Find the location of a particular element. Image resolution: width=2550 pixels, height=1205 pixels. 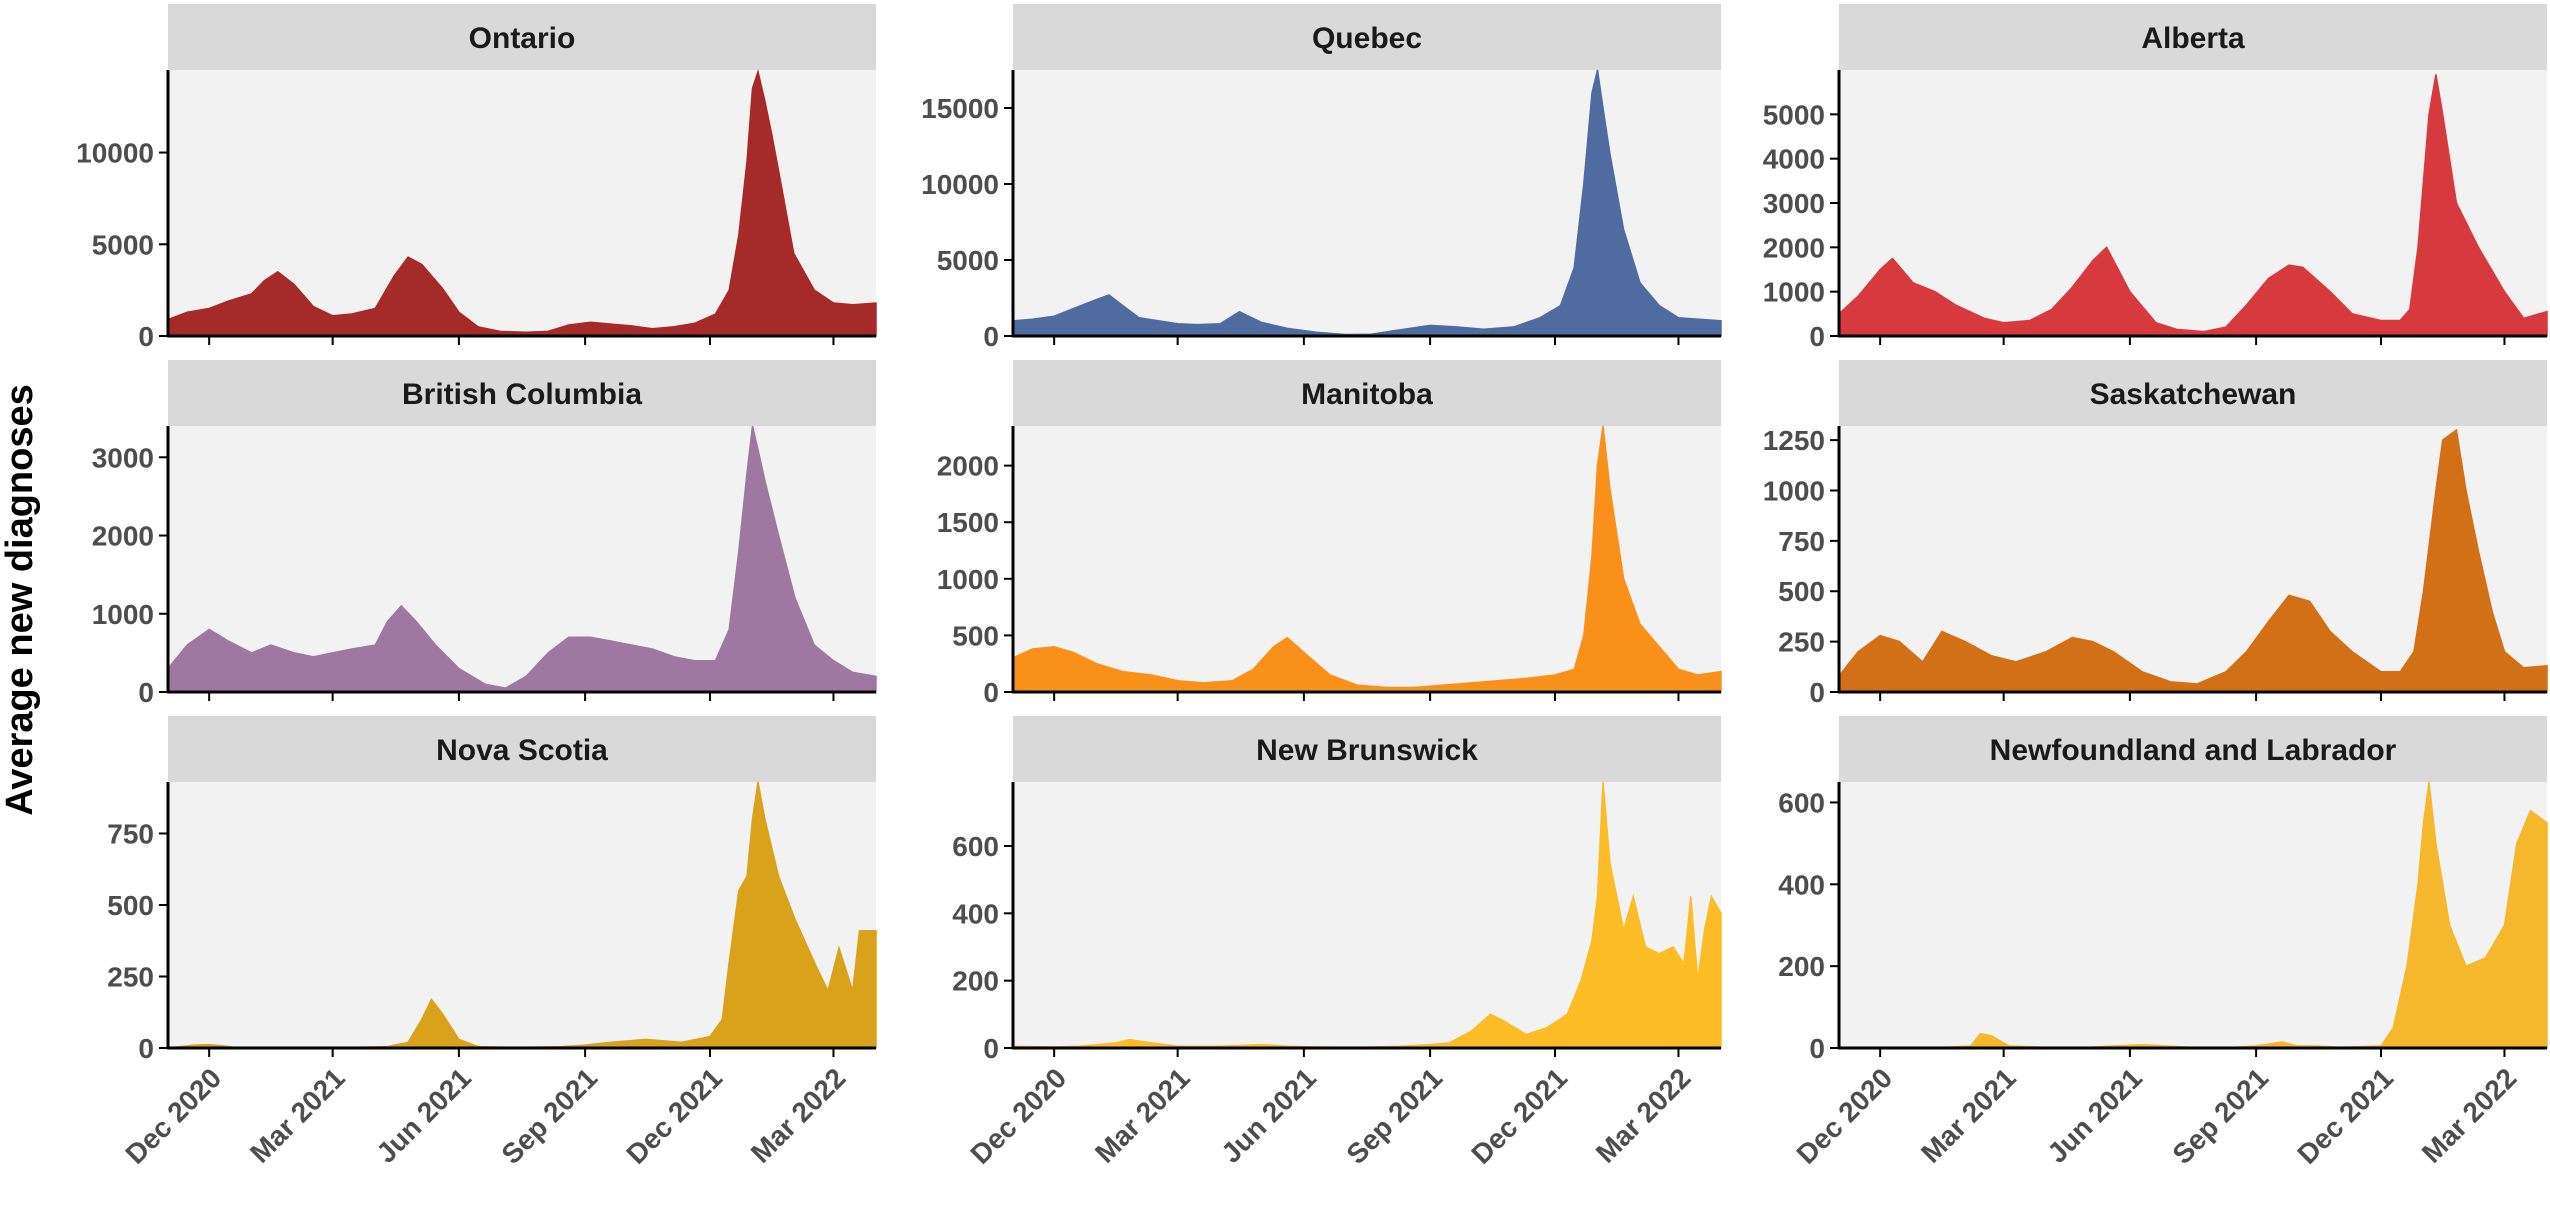

area-series-british-columbia is located at coordinates (522, 559).